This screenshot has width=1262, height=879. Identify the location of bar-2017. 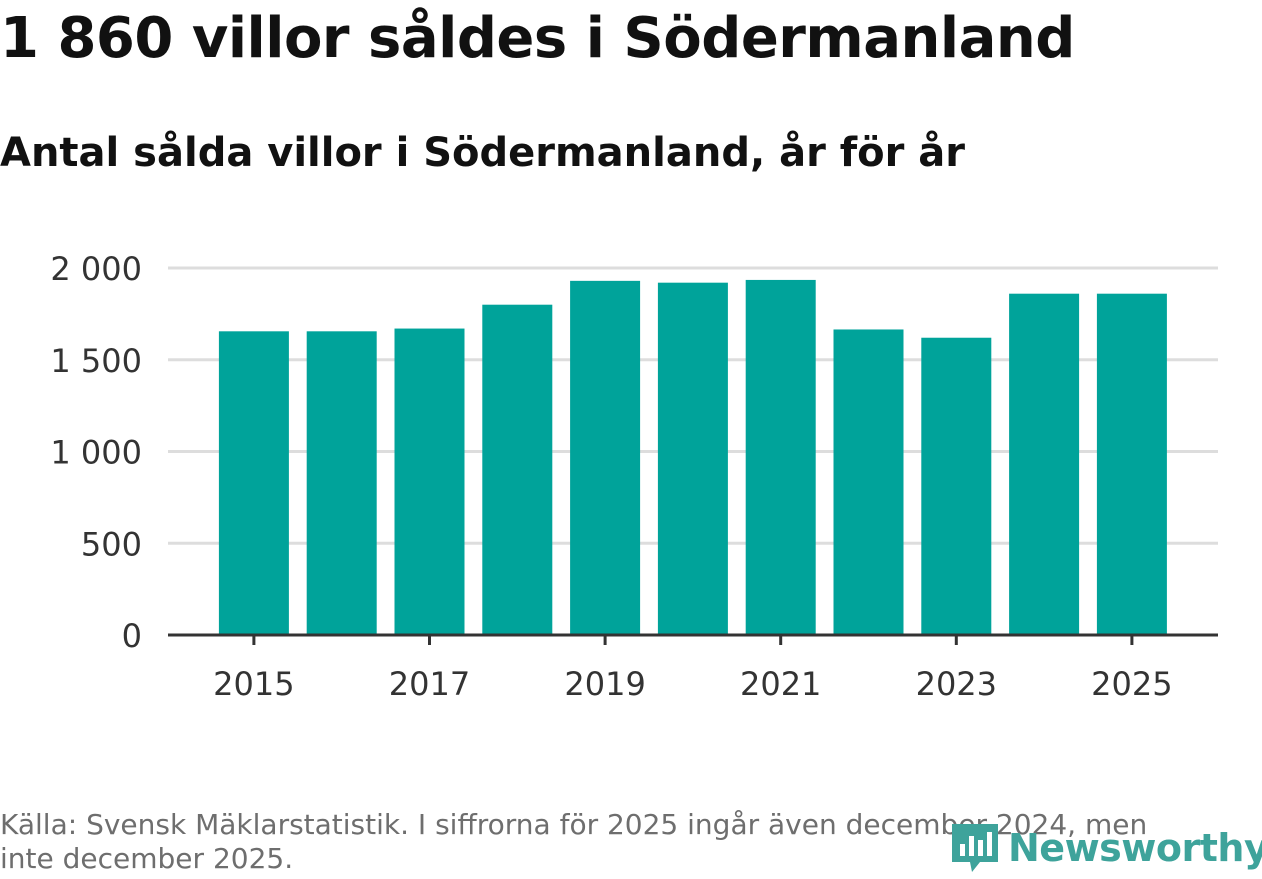
(429, 481).